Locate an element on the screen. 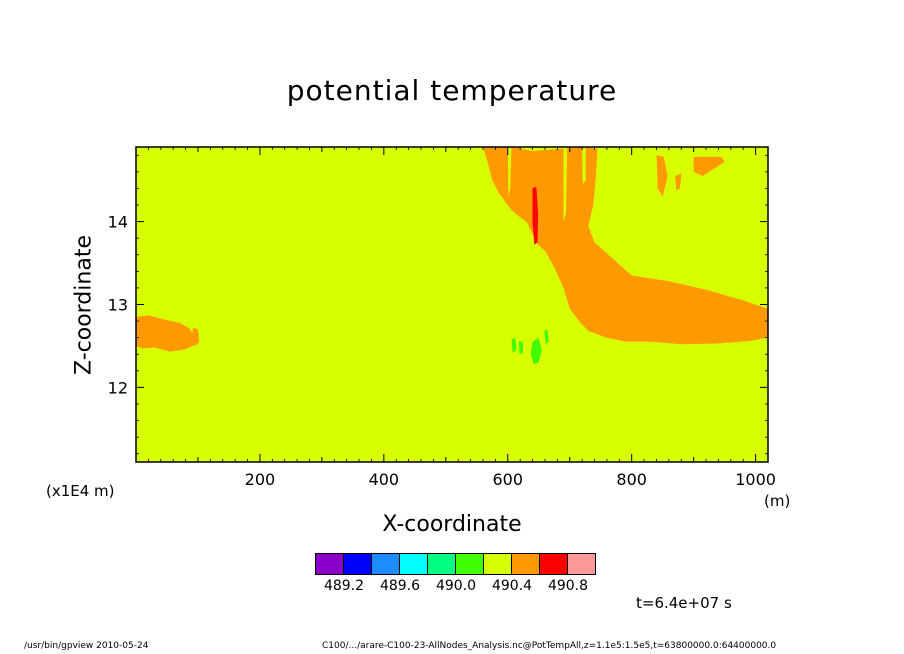 The height and width of the screenshot is (654, 904). region-left-band-tip is located at coordinates (195, 336).